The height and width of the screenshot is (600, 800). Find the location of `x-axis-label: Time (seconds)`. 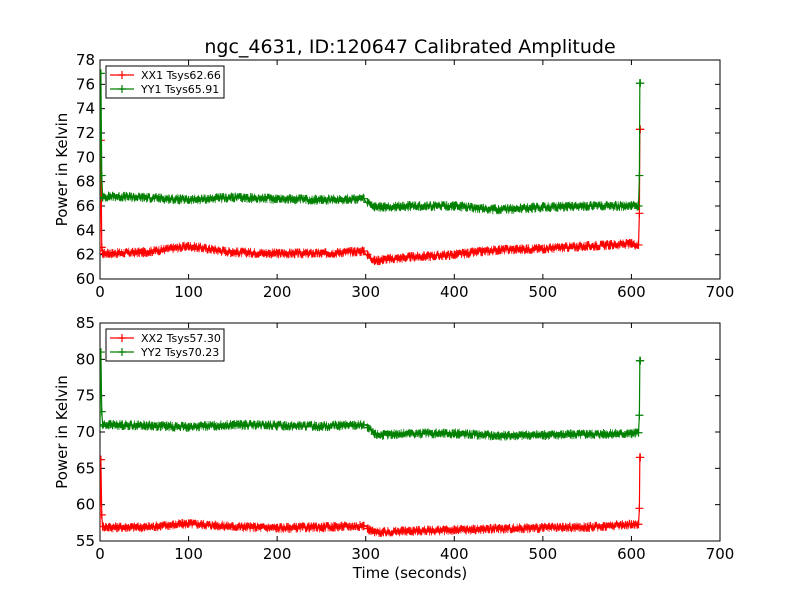

x-axis-label: Time (seconds) is located at coordinates (410, 573).